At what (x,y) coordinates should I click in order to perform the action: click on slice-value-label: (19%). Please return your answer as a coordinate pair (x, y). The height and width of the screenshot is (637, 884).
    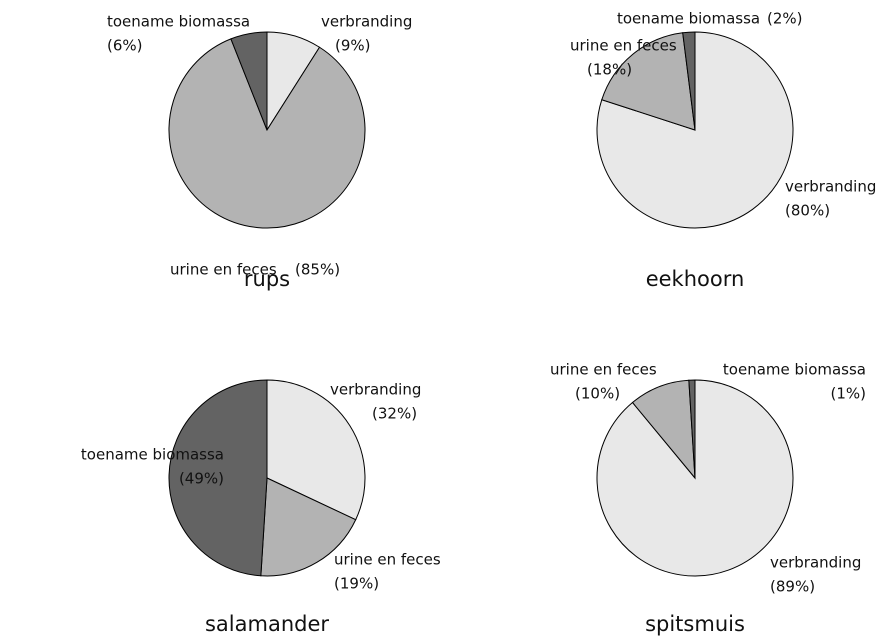
    Looking at the image, I should click on (356, 584).